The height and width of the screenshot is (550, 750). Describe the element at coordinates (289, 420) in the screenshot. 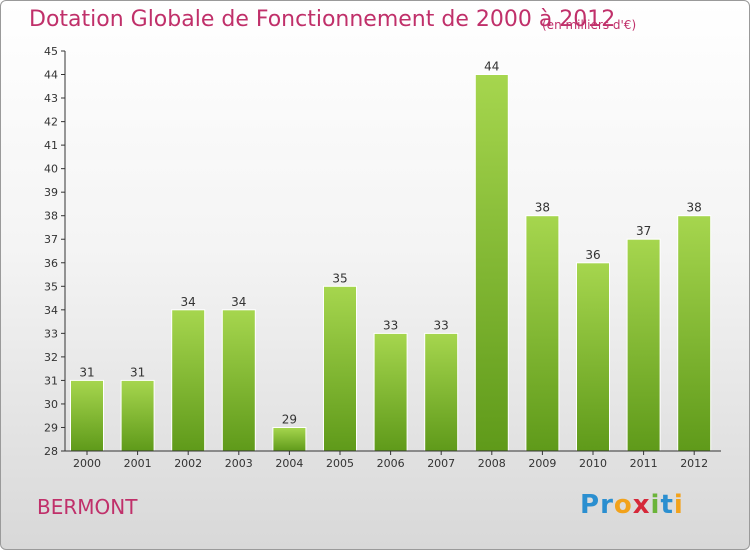

I see `bar-value-label: 29` at that location.